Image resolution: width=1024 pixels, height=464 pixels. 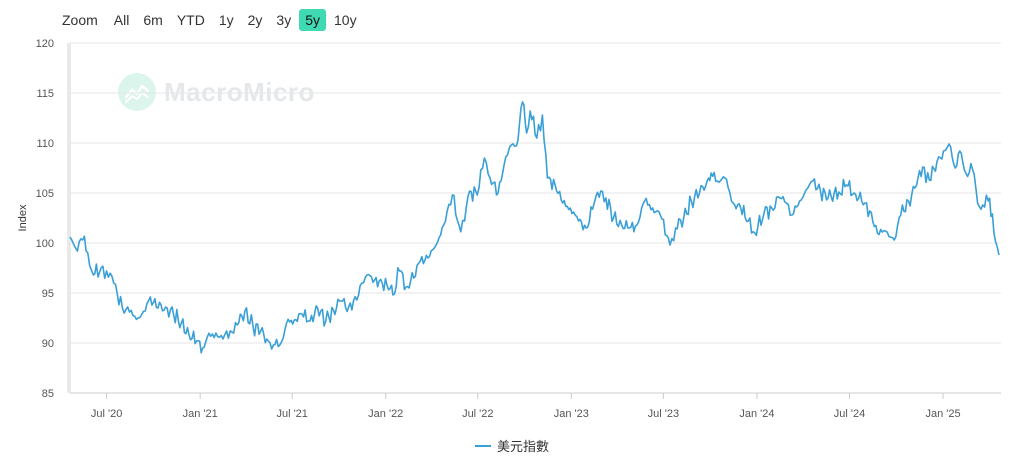 I want to click on y-tick-label: 100, so click(x=45, y=244).